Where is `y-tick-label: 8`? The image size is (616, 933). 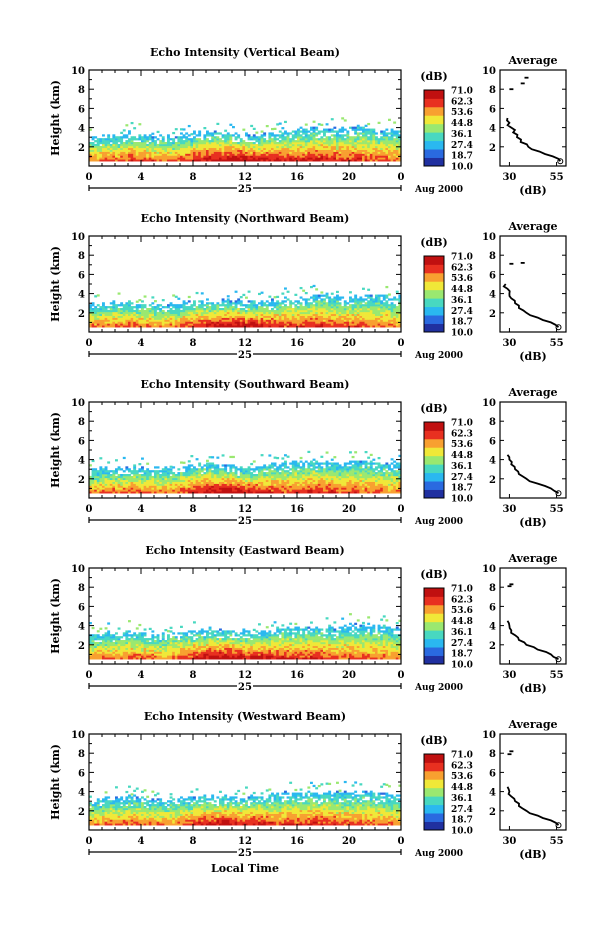
y-tick-label: 8 is located at coordinates (81, 256).